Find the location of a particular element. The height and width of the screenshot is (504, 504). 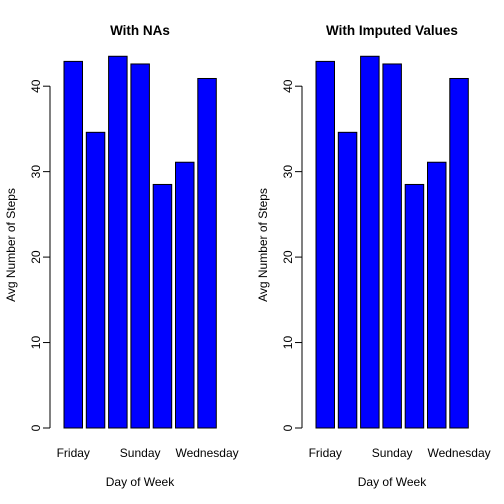

chart-title: With NAs is located at coordinates (140, 30).